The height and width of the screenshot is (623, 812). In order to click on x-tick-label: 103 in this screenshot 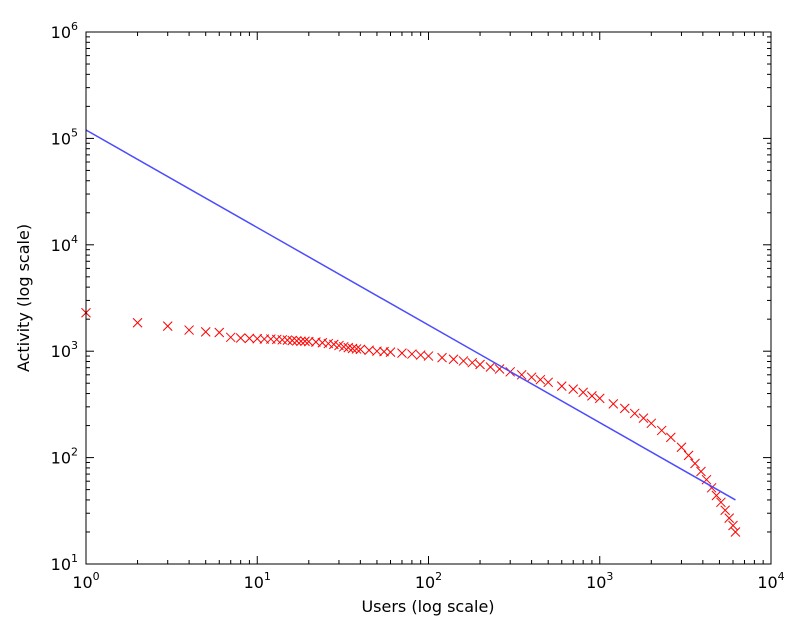, I will do `click(599, 581)`.